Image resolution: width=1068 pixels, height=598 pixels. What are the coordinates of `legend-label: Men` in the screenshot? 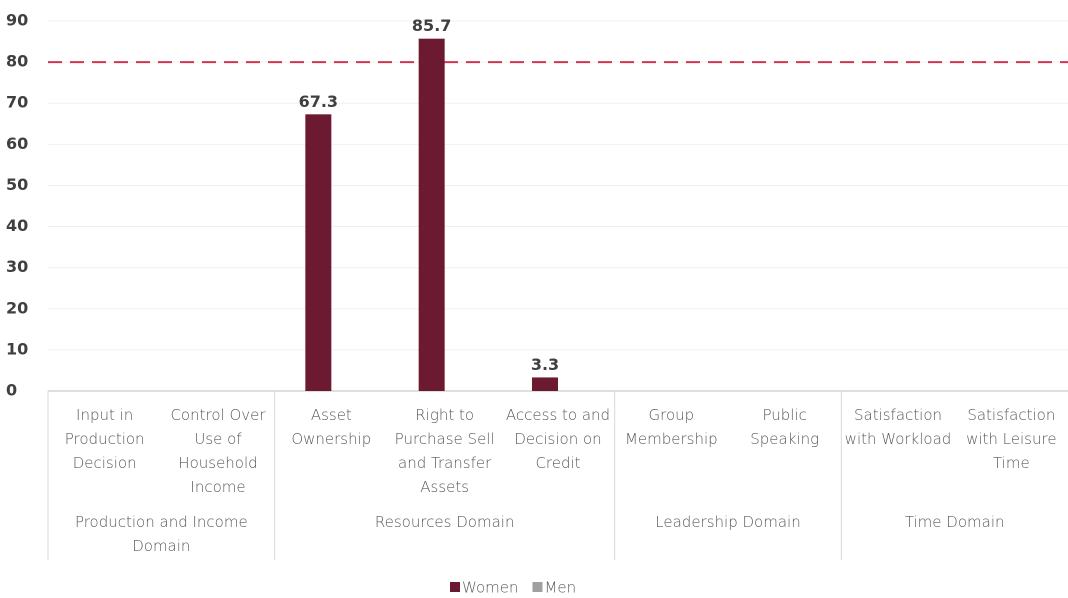 It's located at (560, 587).